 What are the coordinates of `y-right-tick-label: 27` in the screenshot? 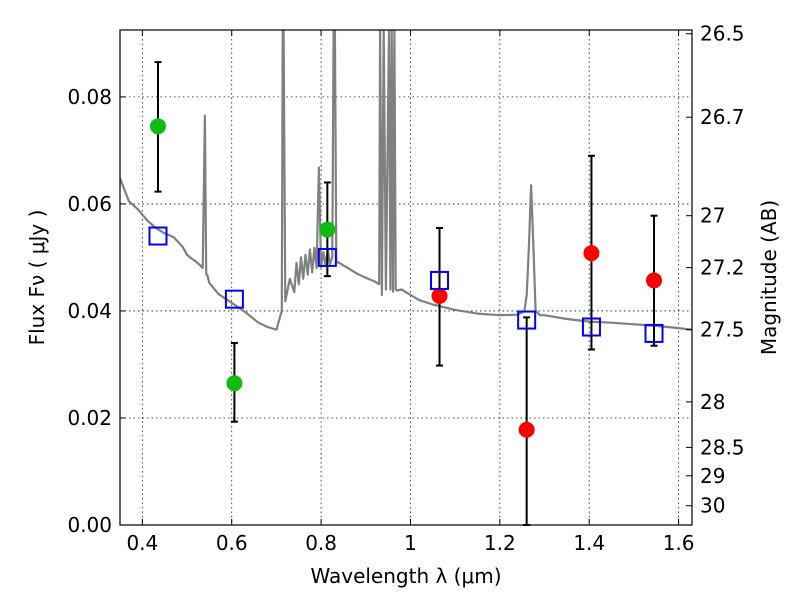 It's located at (712, 216).